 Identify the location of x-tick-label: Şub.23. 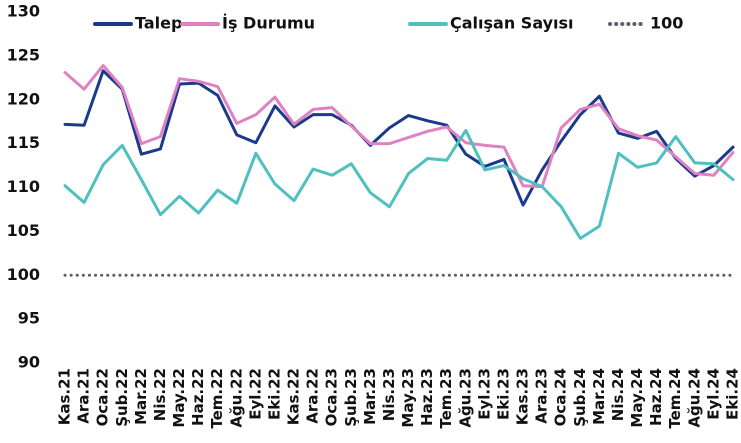
(351, 397).